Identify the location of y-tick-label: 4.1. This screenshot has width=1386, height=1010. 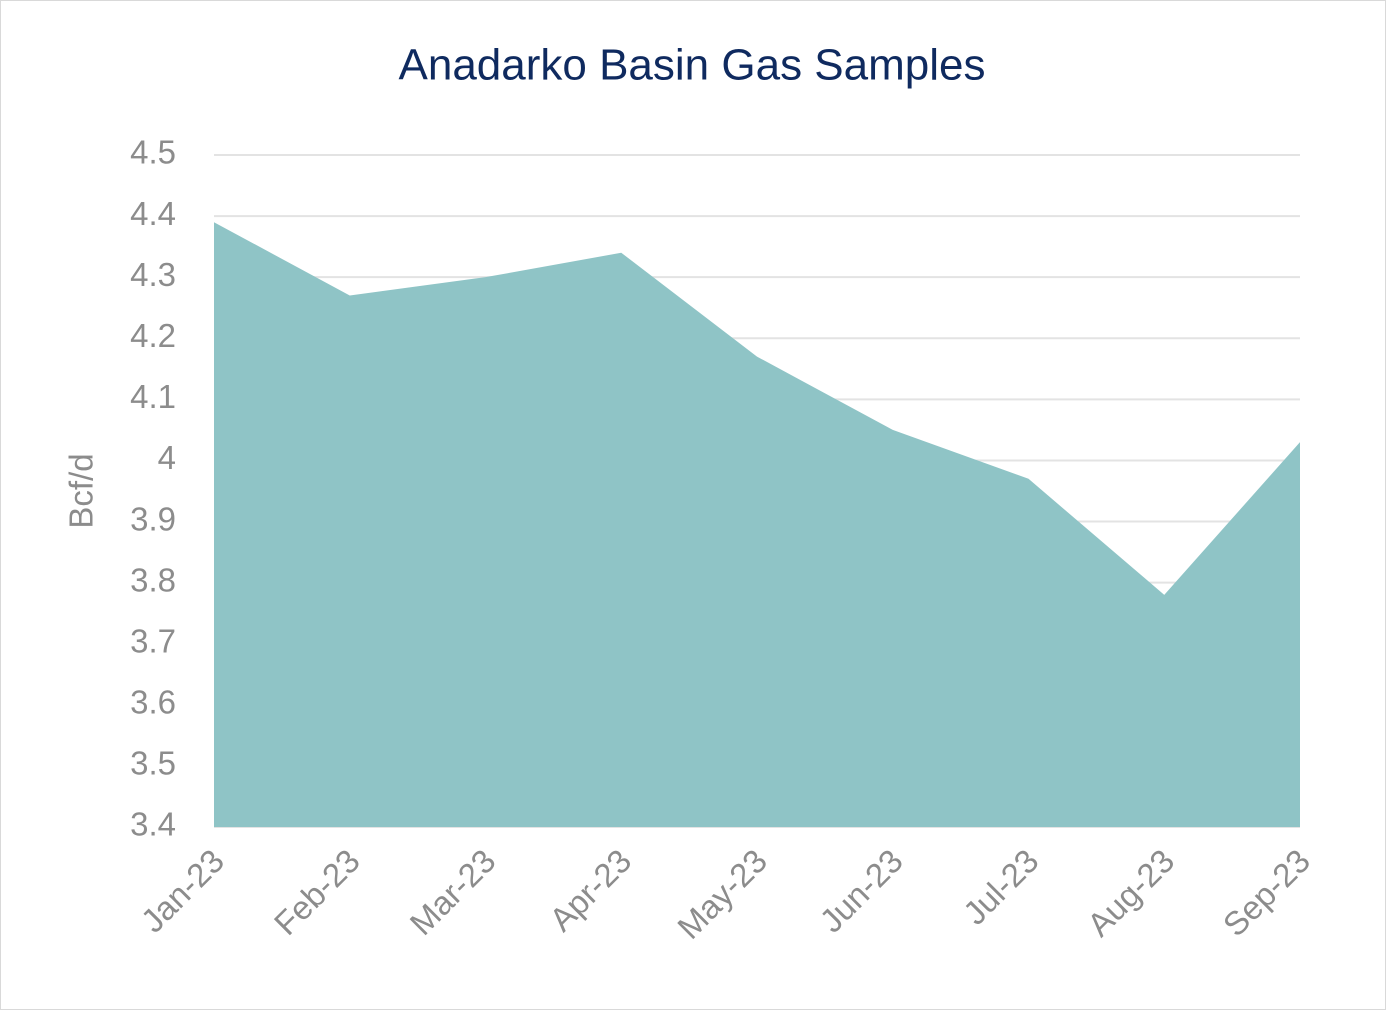
(153, 396).